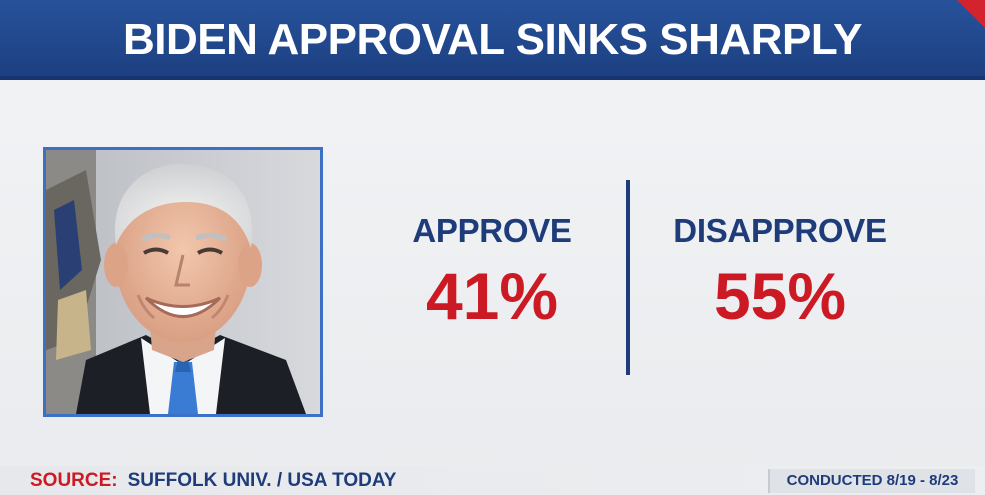 The width and height of the screenshot is (985, 495). I want to click on portrait-photo, so click(183, 282).